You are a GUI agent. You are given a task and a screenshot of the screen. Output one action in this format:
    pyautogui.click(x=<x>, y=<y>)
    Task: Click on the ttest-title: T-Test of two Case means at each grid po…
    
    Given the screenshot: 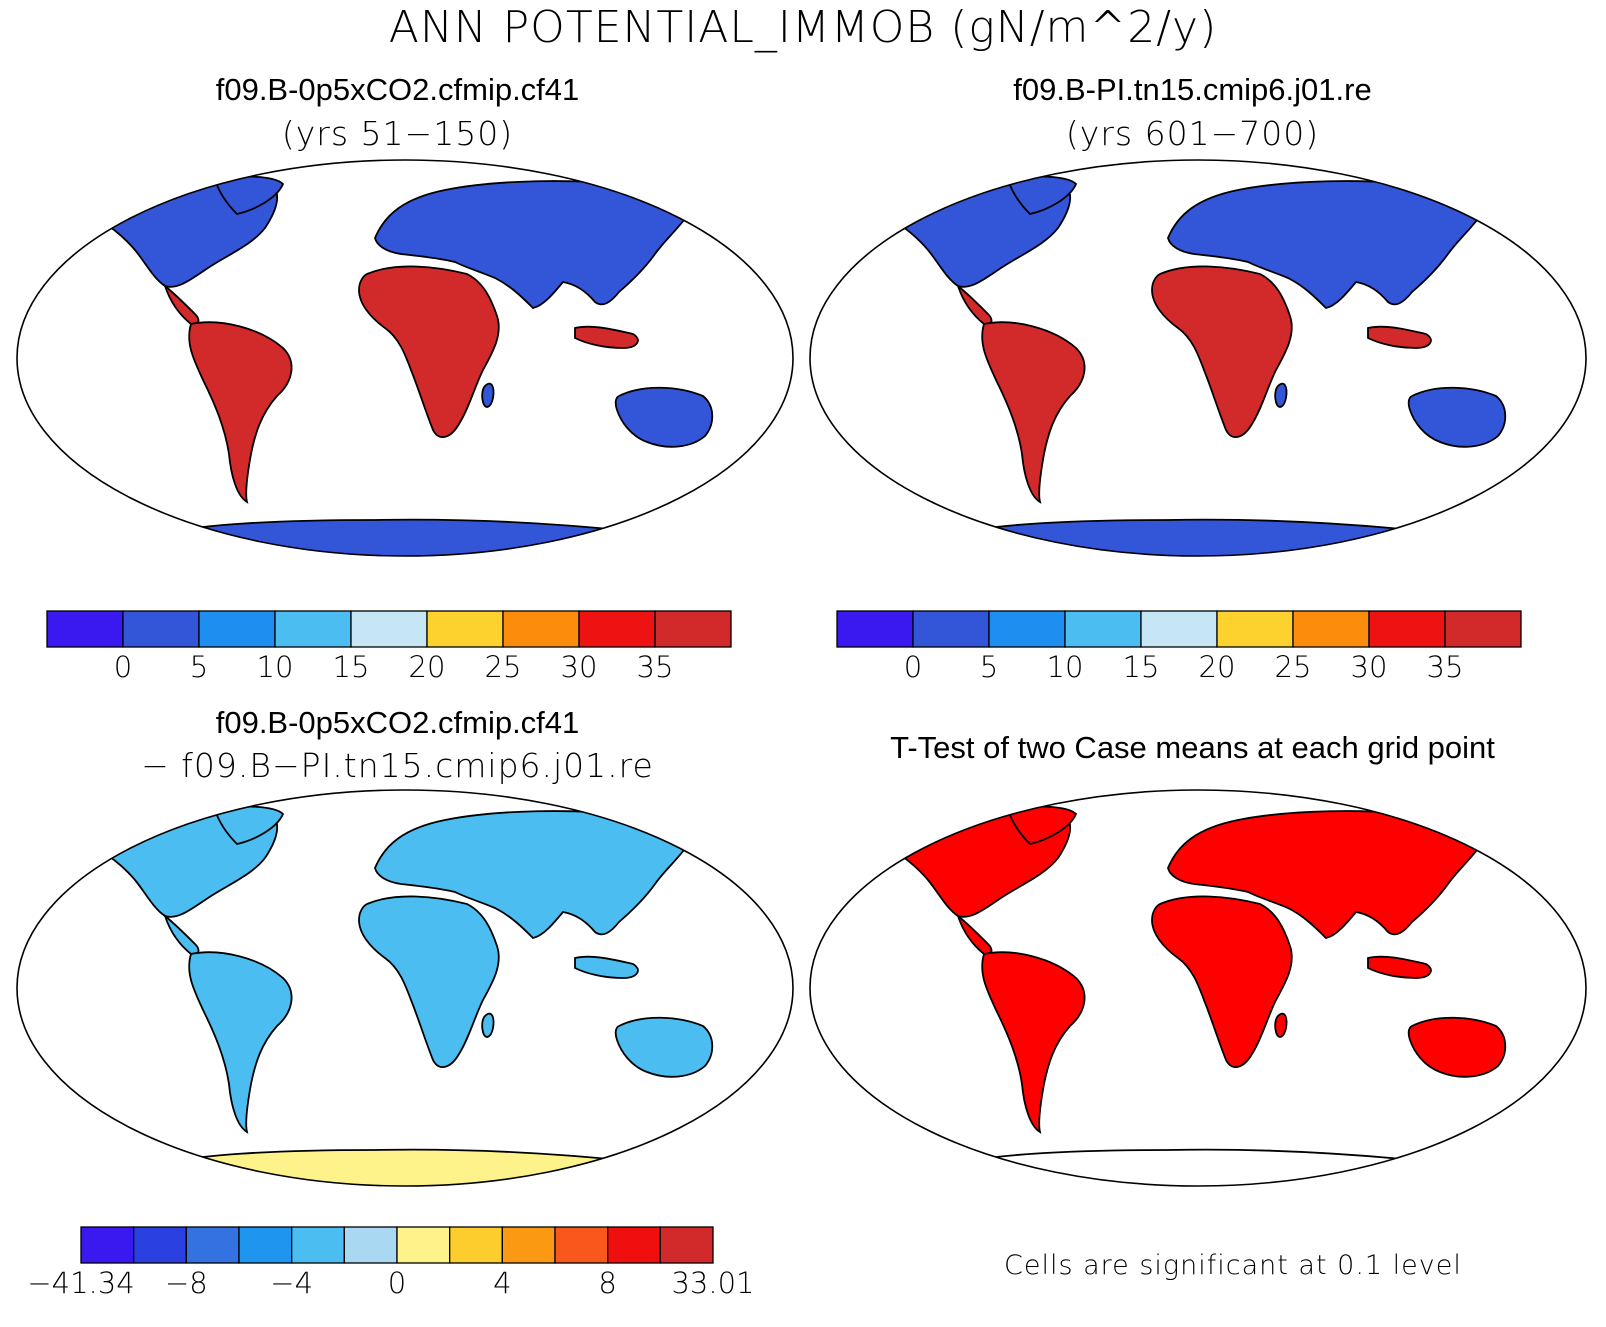 What is the action you would take?
    pyautogui.click(x=1192, y=747)
    